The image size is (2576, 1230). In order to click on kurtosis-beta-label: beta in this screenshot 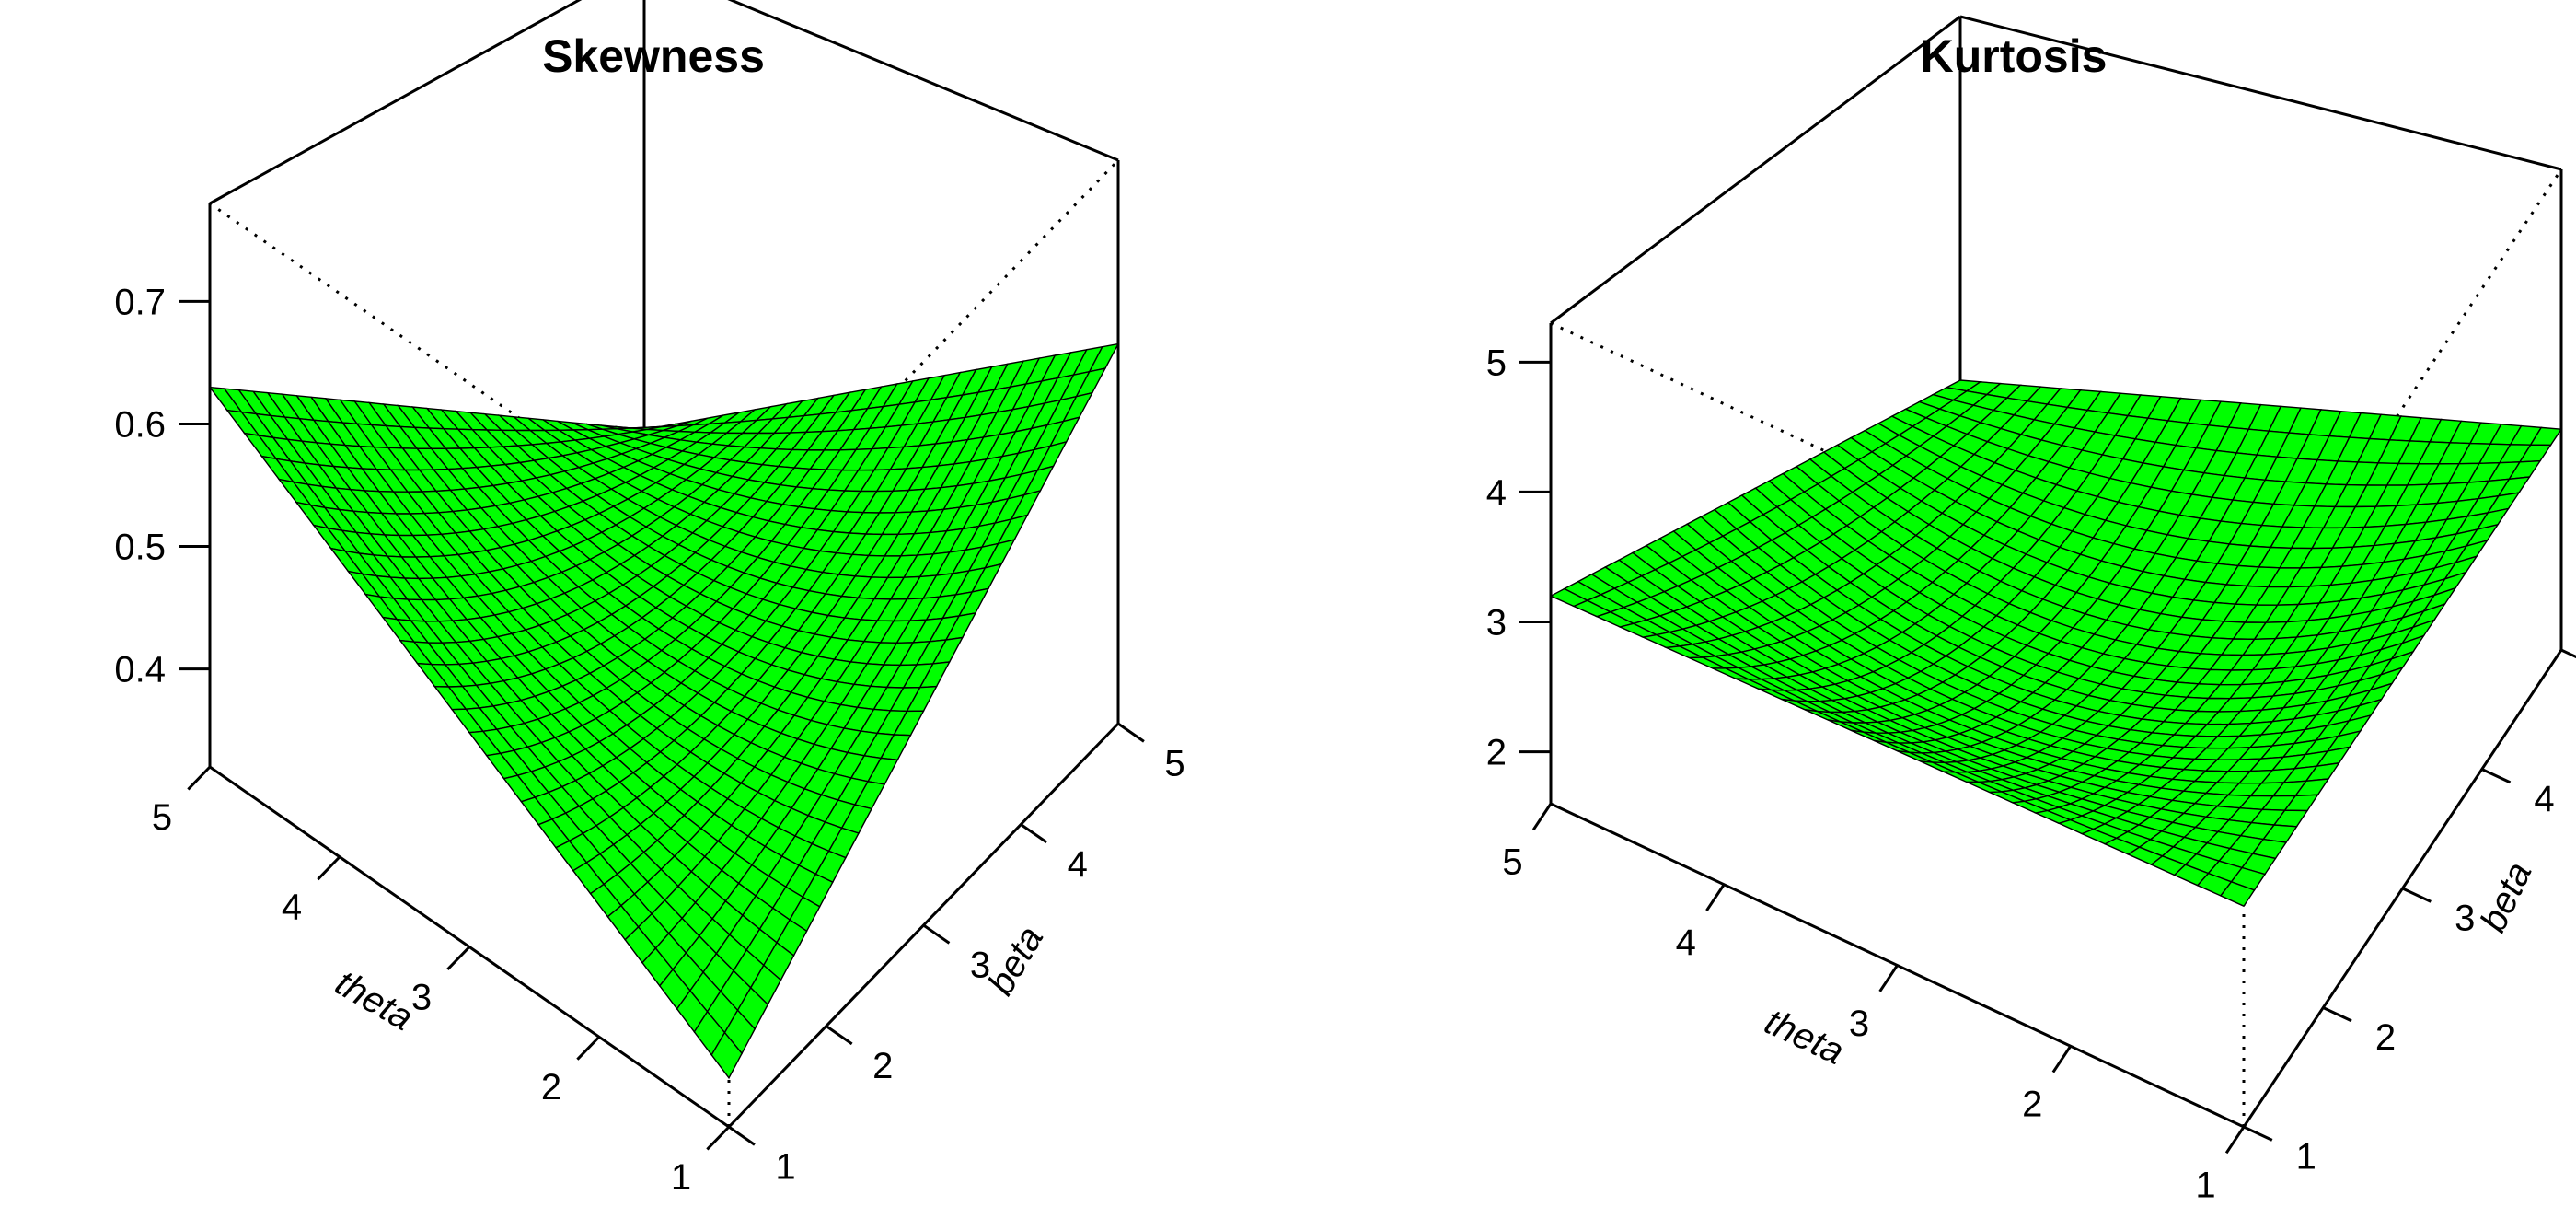, I will do `click(2506, 897)`.